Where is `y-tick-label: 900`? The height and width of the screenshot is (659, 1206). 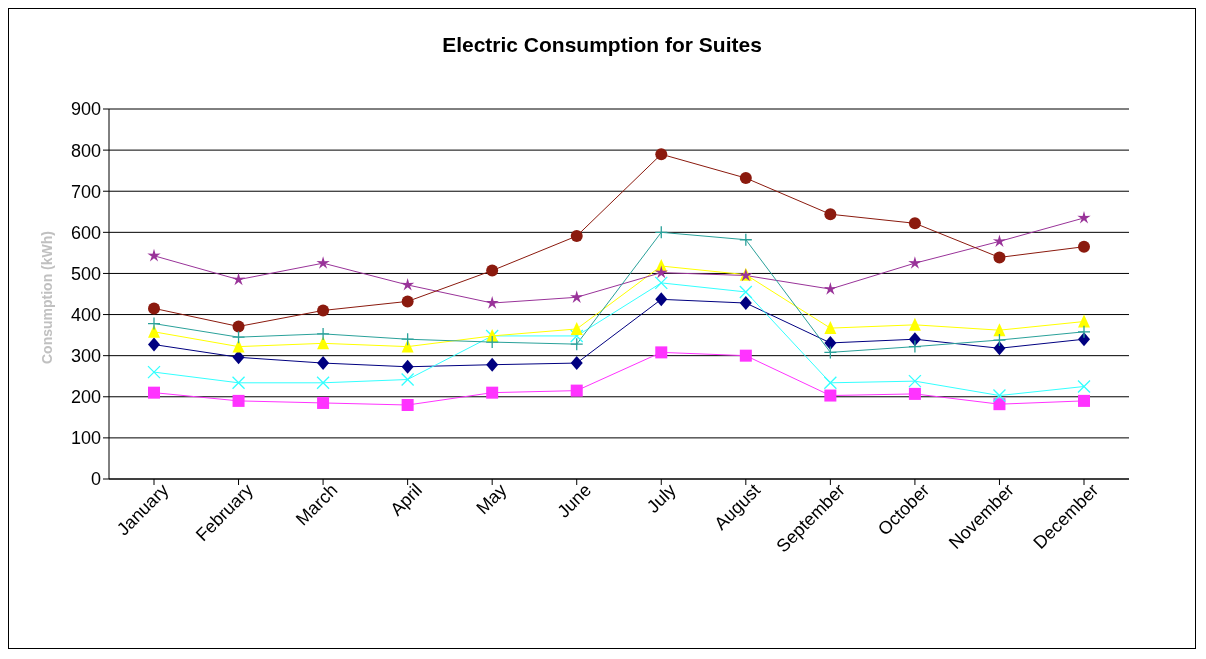
y-tick-label: 900 is located at coordinates (85, 109).